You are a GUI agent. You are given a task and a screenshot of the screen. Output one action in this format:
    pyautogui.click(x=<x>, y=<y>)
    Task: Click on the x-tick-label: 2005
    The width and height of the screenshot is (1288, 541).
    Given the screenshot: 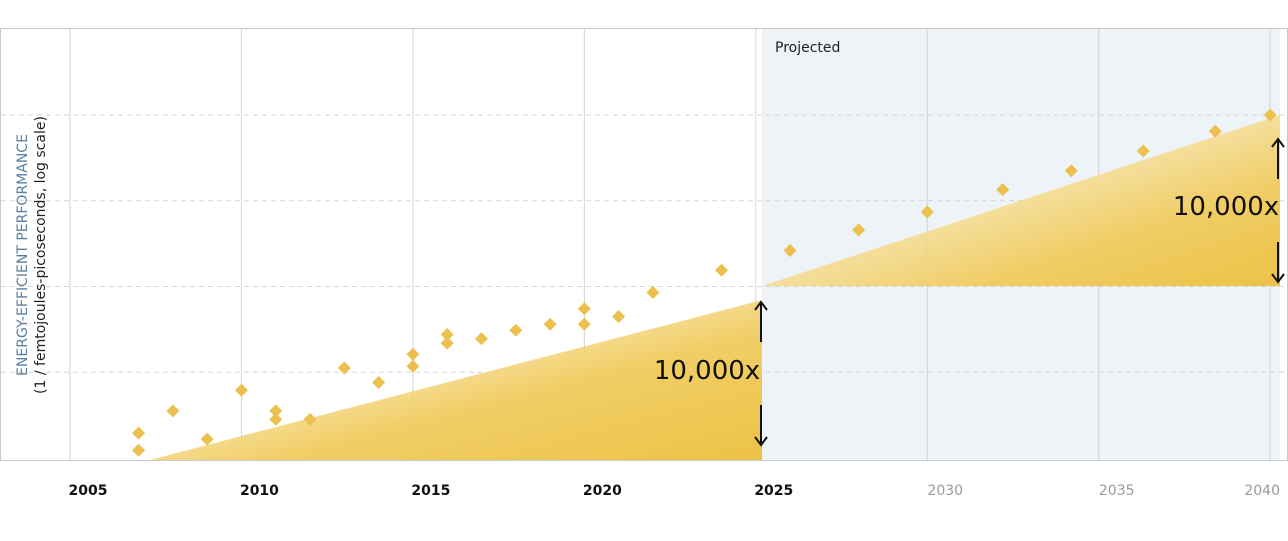 What is the action you would take?
    pyautogui.click(x=88, y=491)
    